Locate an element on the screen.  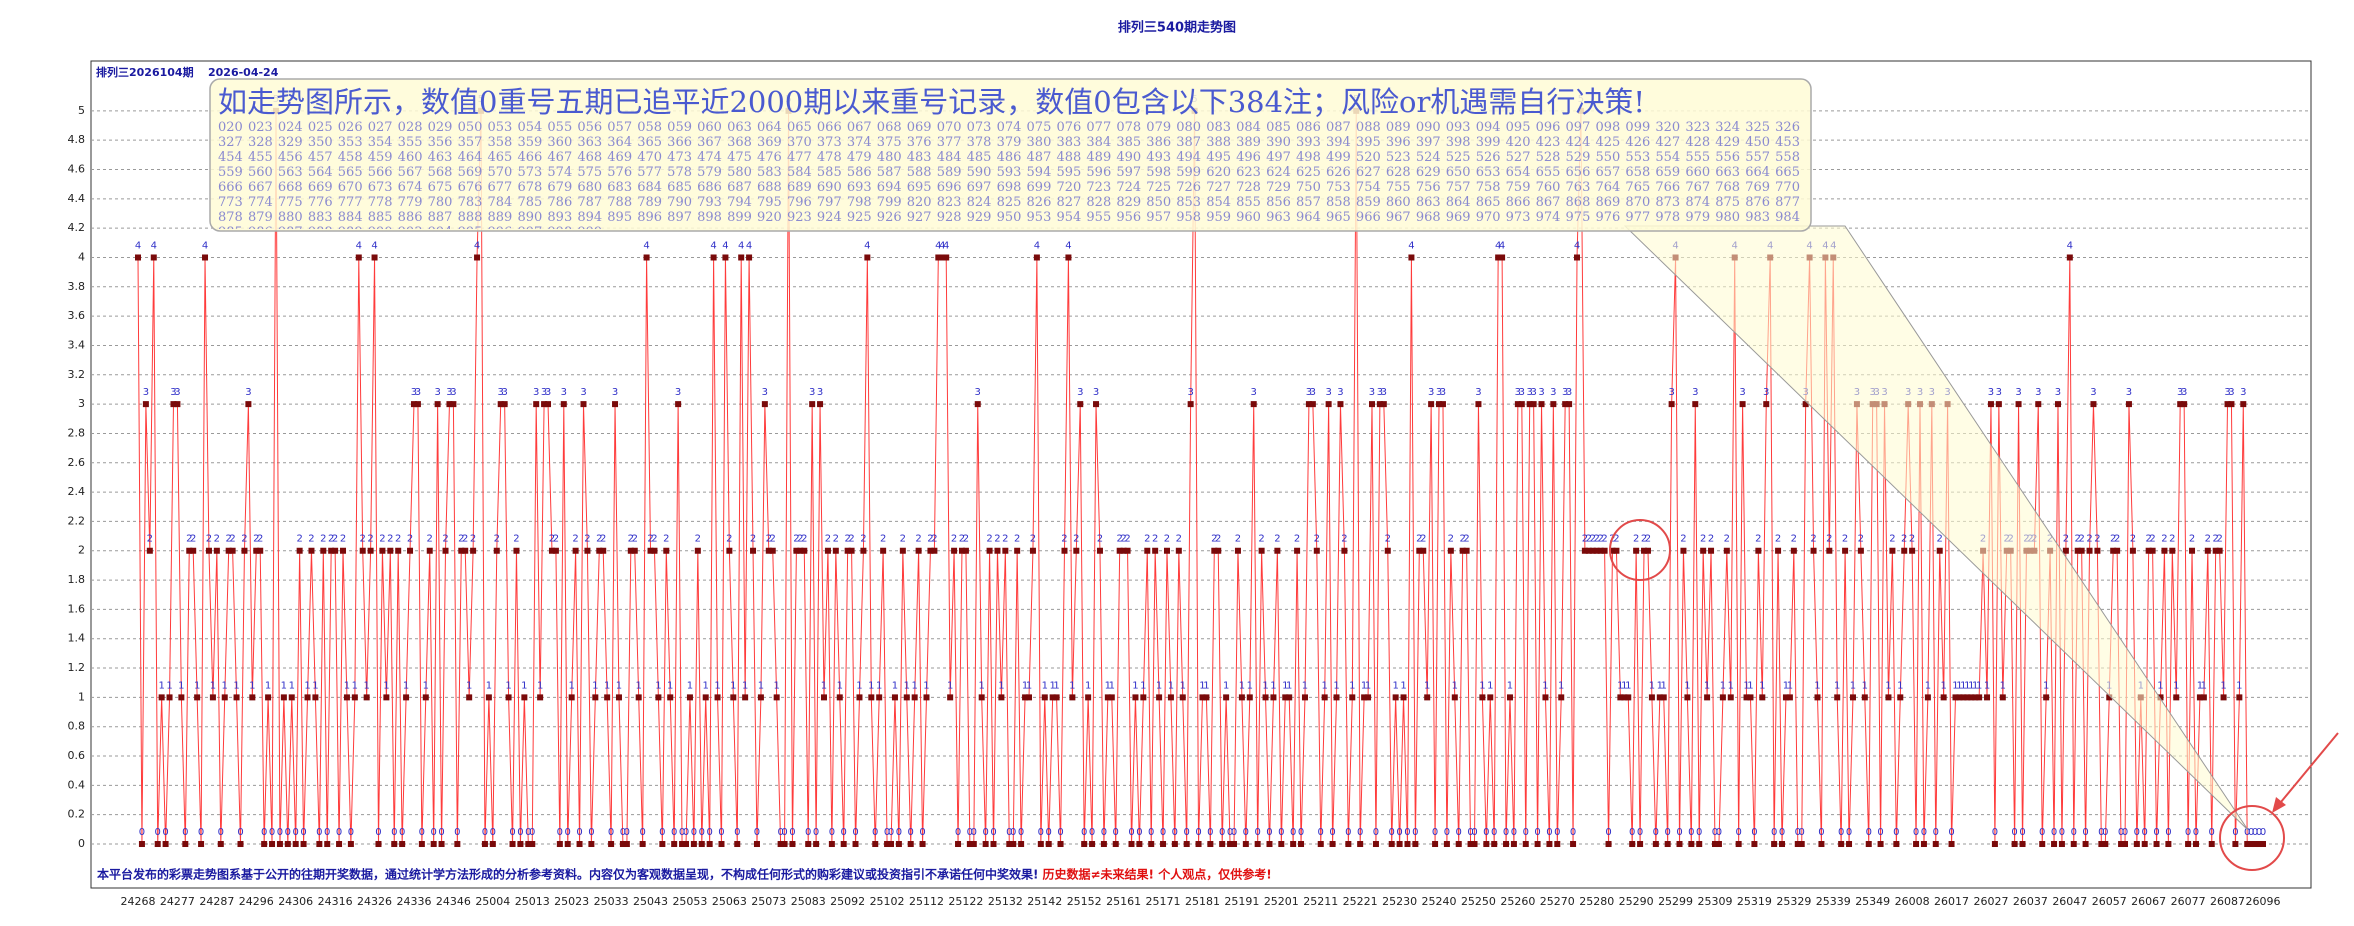
x-tick-label: 25033 is located at coordinates (611, 901).